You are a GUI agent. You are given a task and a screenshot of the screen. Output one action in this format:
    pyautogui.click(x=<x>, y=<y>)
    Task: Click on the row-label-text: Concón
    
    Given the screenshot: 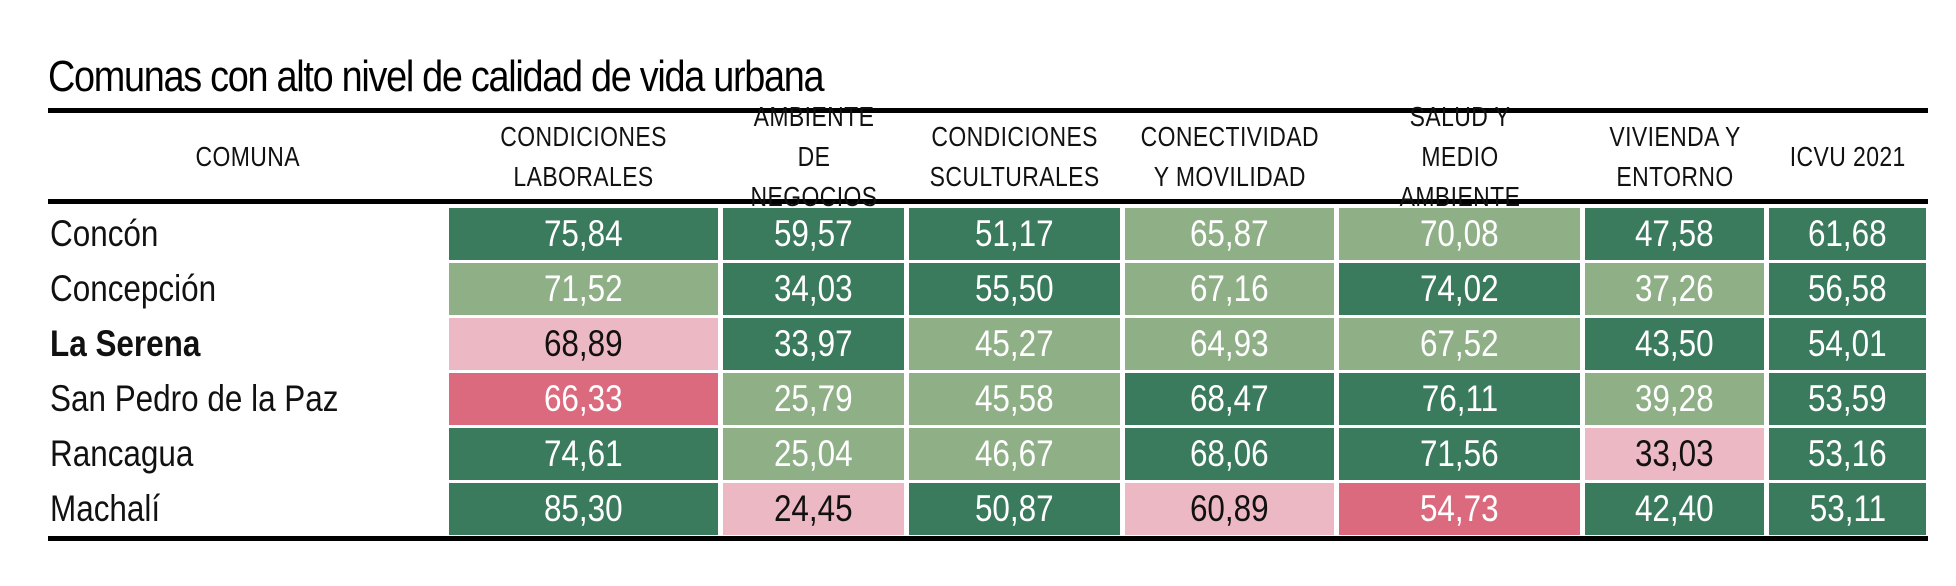 What is the action you would take?
    pyautogui.click(x=104, y=233)
    